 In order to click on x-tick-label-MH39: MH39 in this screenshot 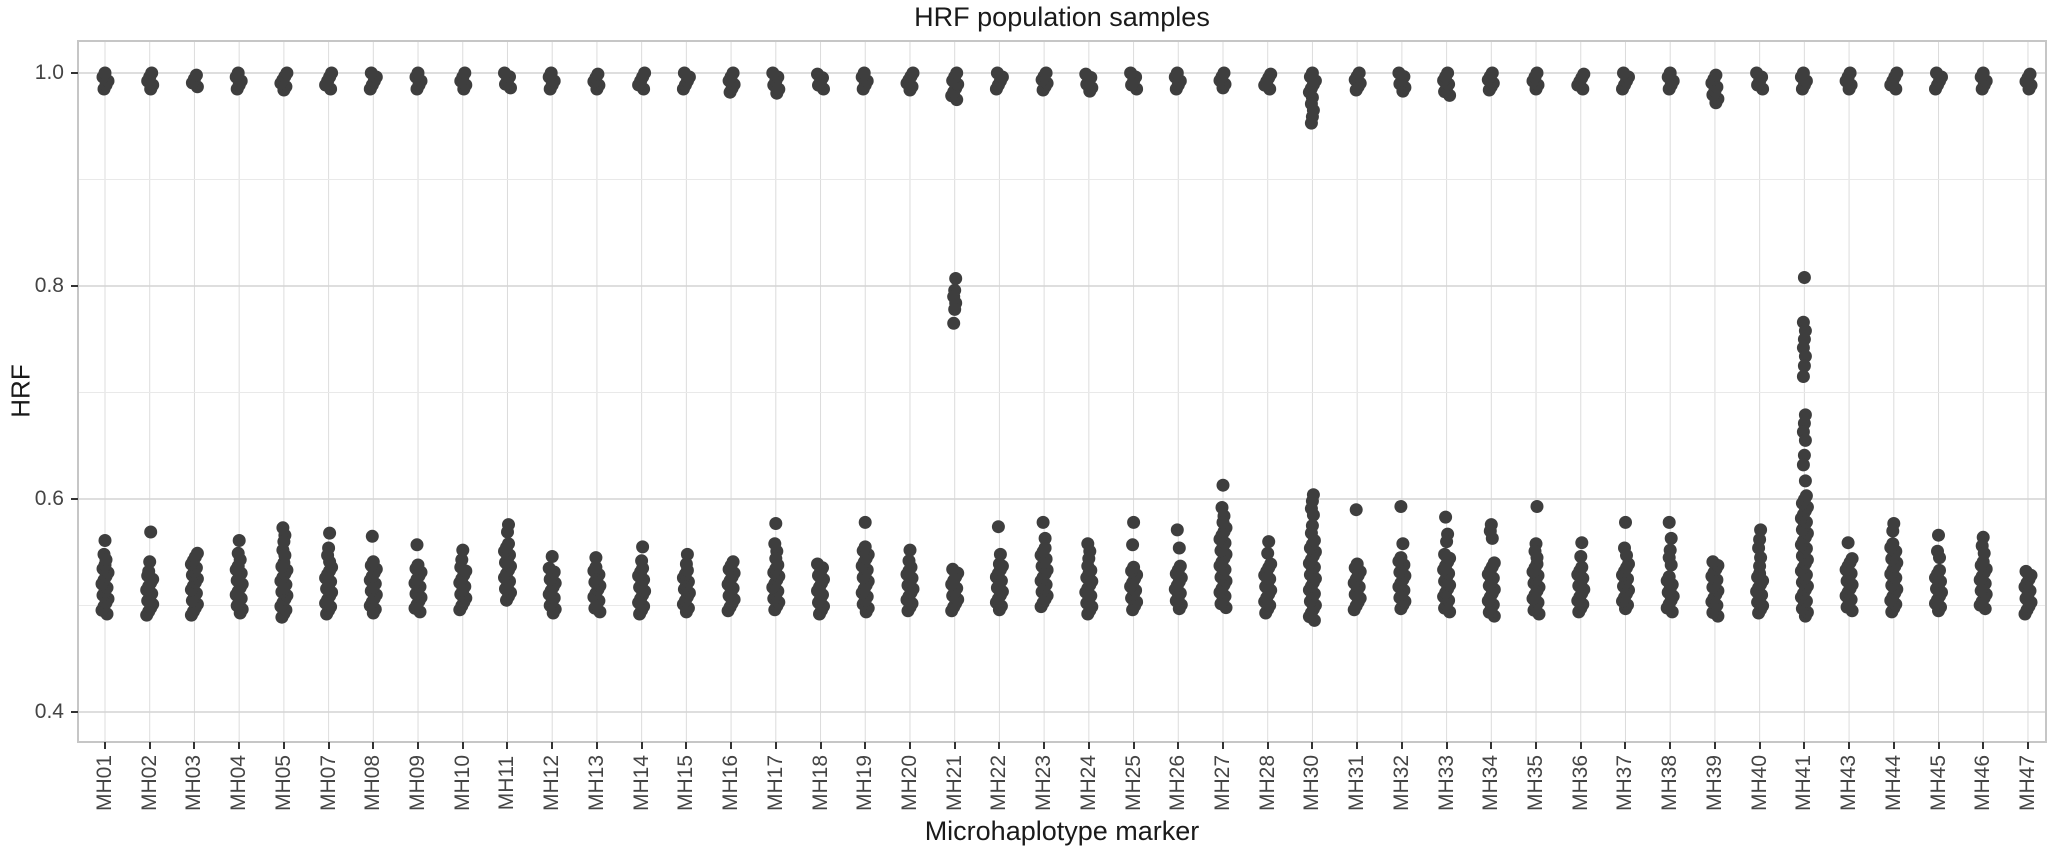, I will do `click(1714, 783)`.